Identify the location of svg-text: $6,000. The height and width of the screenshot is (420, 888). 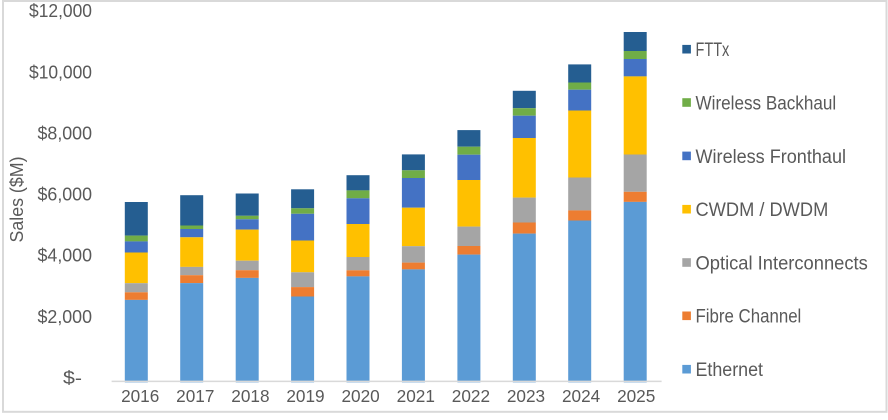
(65, 195).